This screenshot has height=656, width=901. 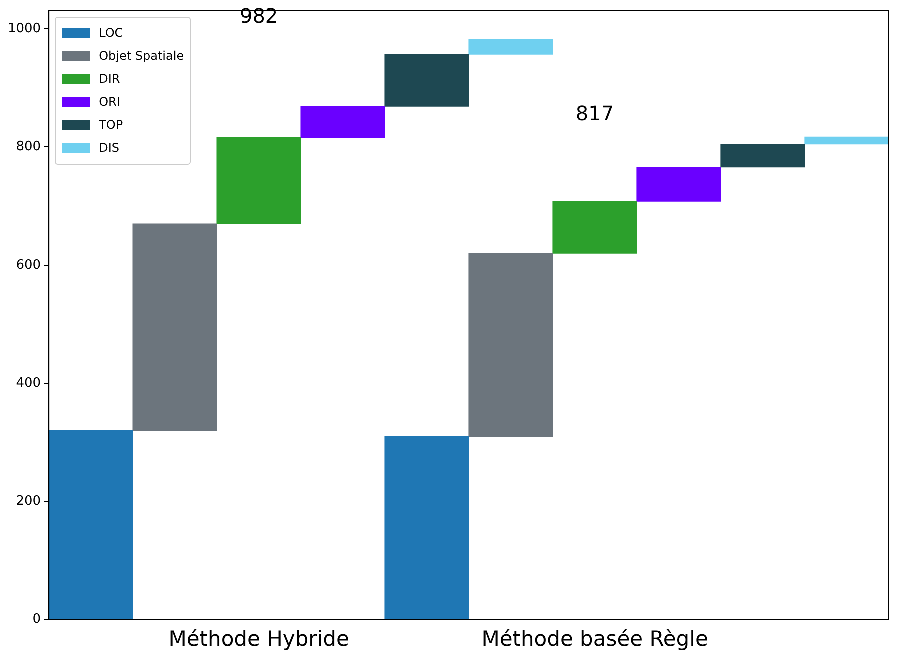 I want to click on y-tick-label: 800, so click(x=29, y=147).